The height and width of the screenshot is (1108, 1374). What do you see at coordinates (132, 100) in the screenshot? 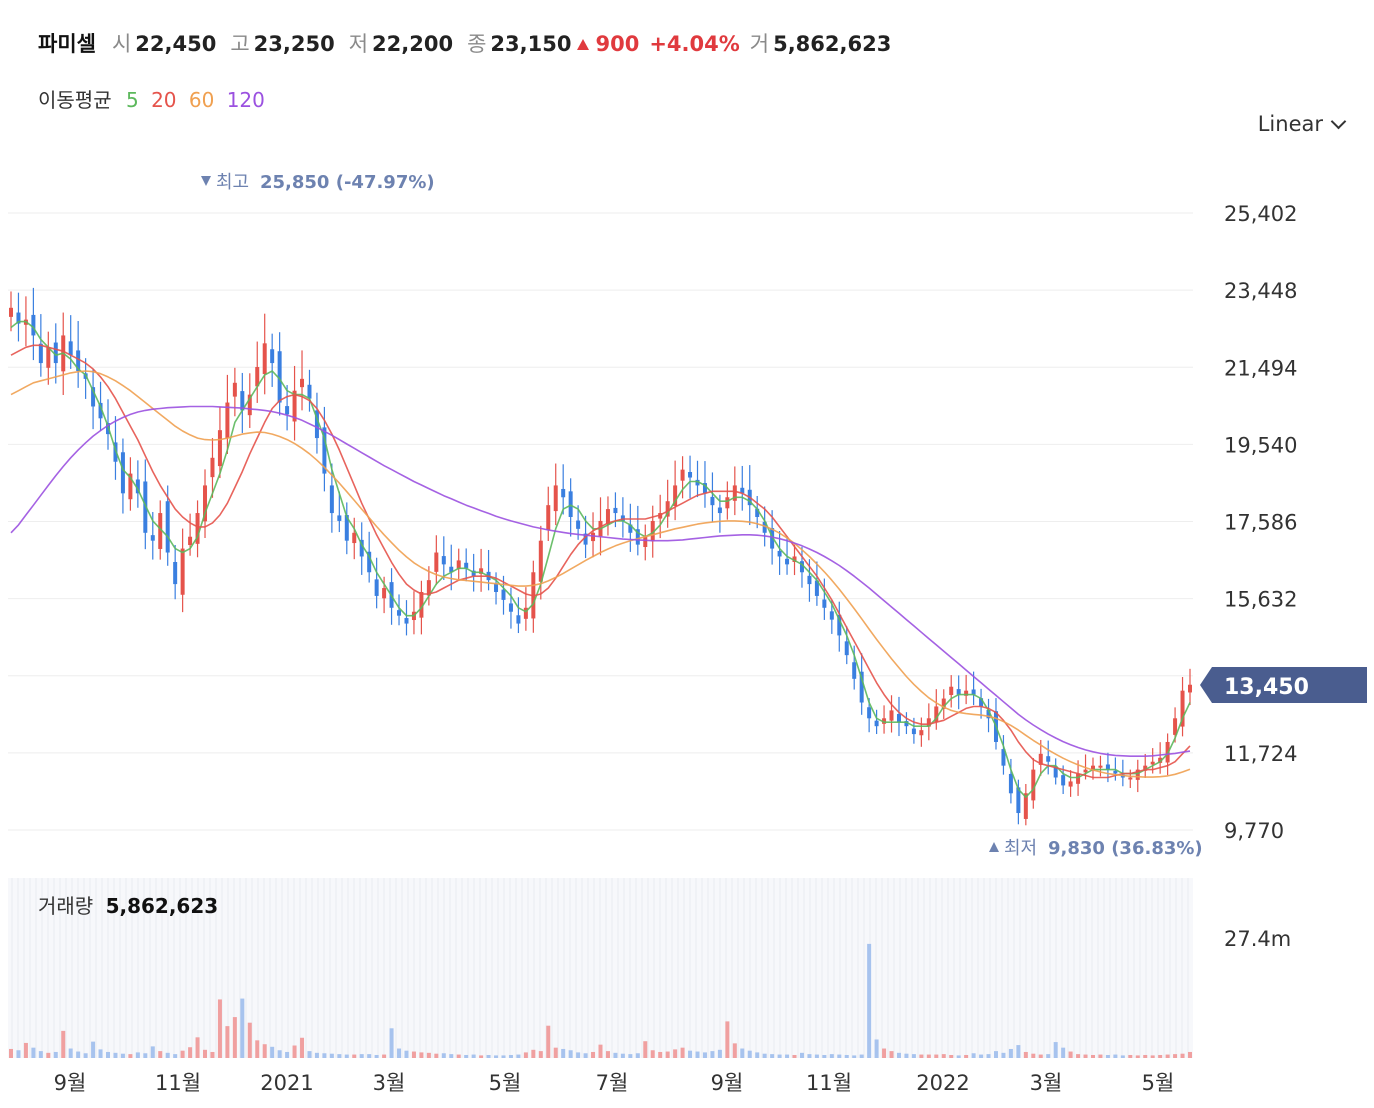
I see `ma-5-legend: 5` at bounding box center [132, 100].